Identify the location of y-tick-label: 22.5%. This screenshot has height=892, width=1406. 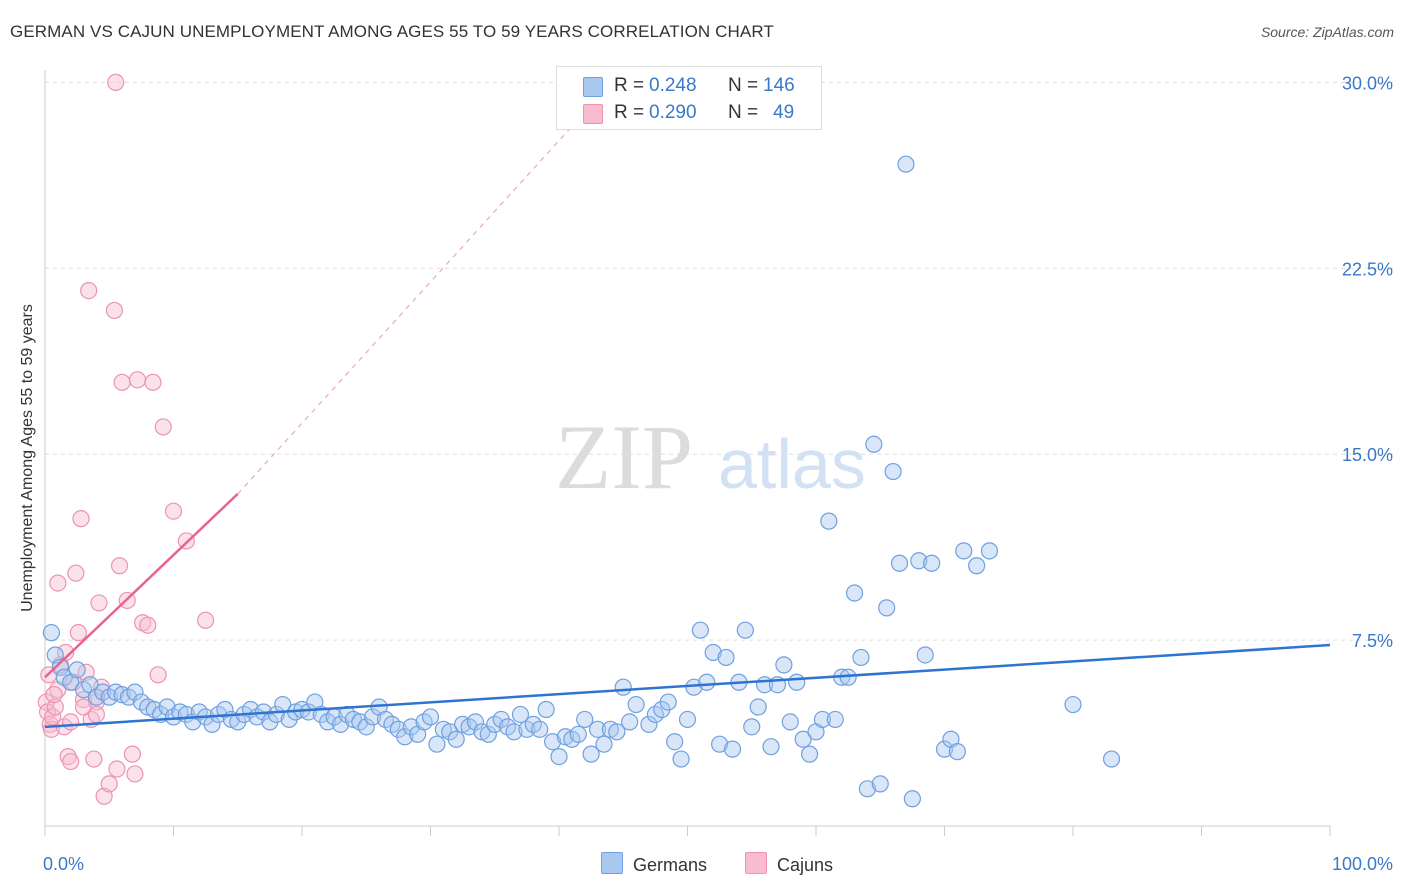
(1367, 269).